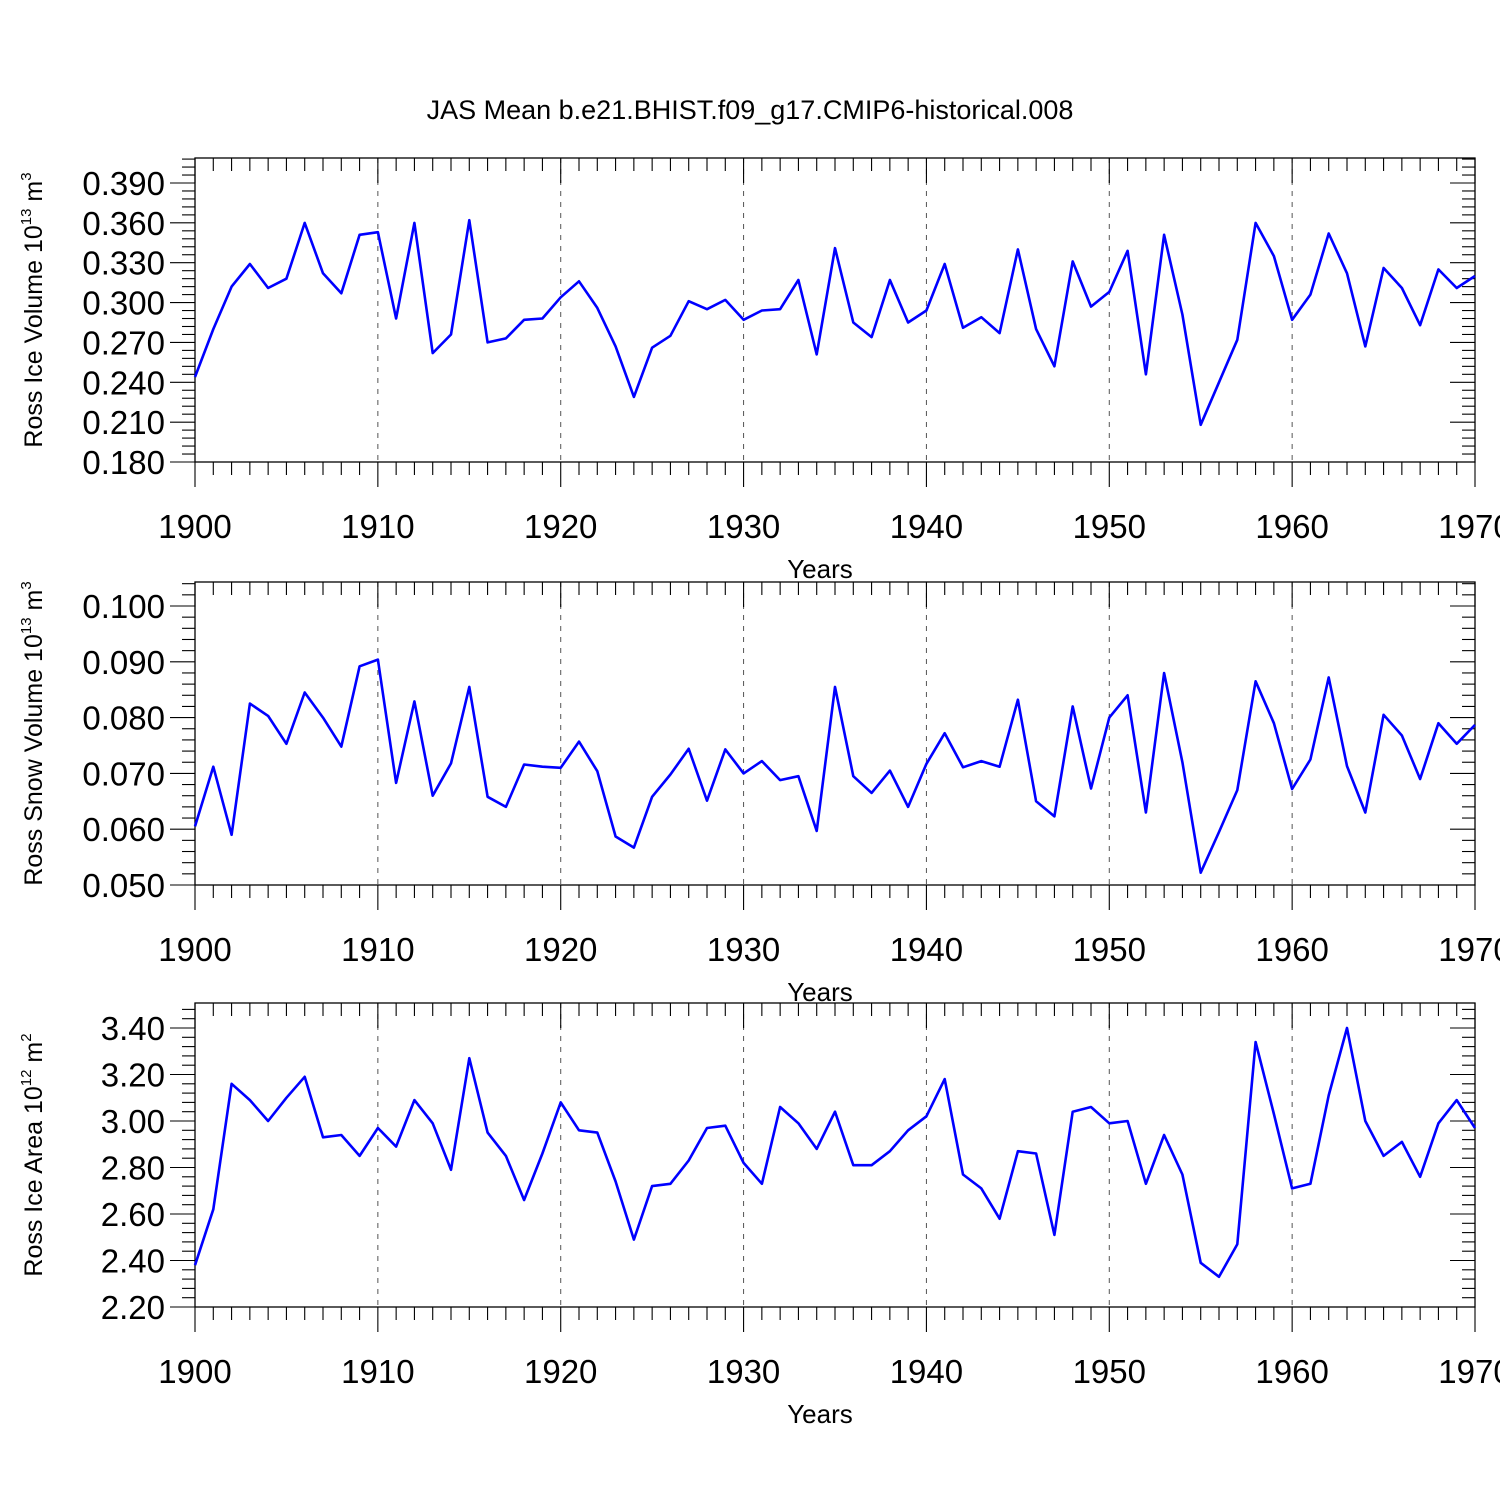 This screenshot has width=1500, height=1500. Describe the element at coordinates (133, 1075) in the screenshot. I see `y-tick-label: 3.20` at that location.